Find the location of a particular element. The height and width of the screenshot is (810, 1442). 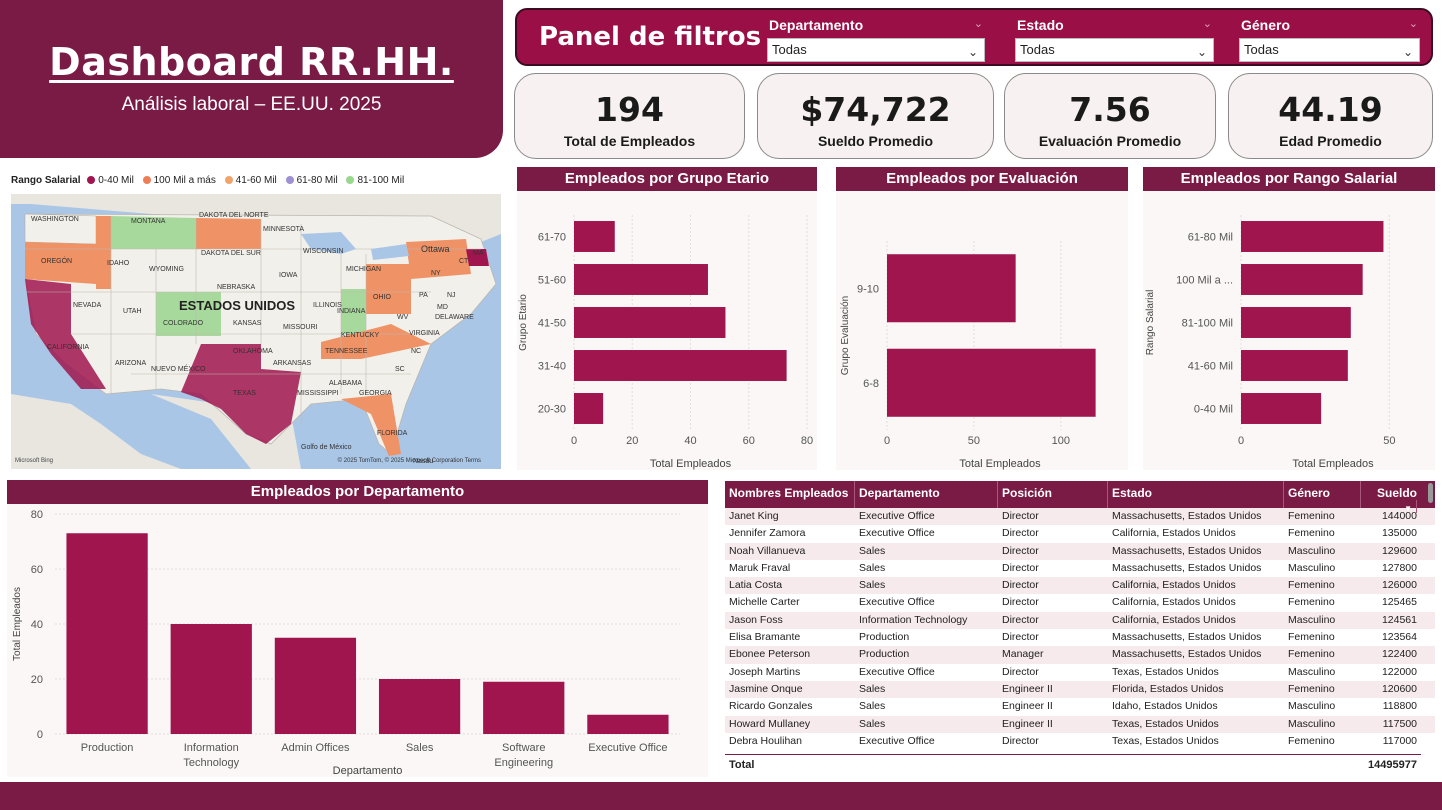

column-header: Departamento is located at coordinates (926, 494).